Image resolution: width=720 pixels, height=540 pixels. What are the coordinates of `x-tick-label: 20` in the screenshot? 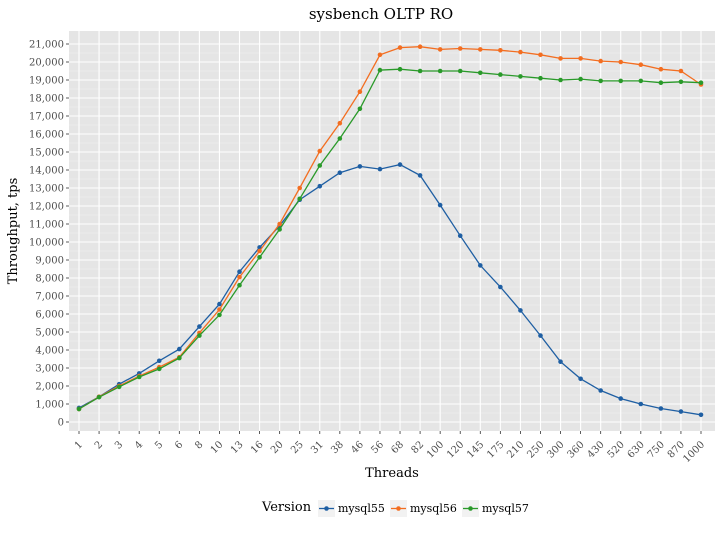 It's located at (277, 447).